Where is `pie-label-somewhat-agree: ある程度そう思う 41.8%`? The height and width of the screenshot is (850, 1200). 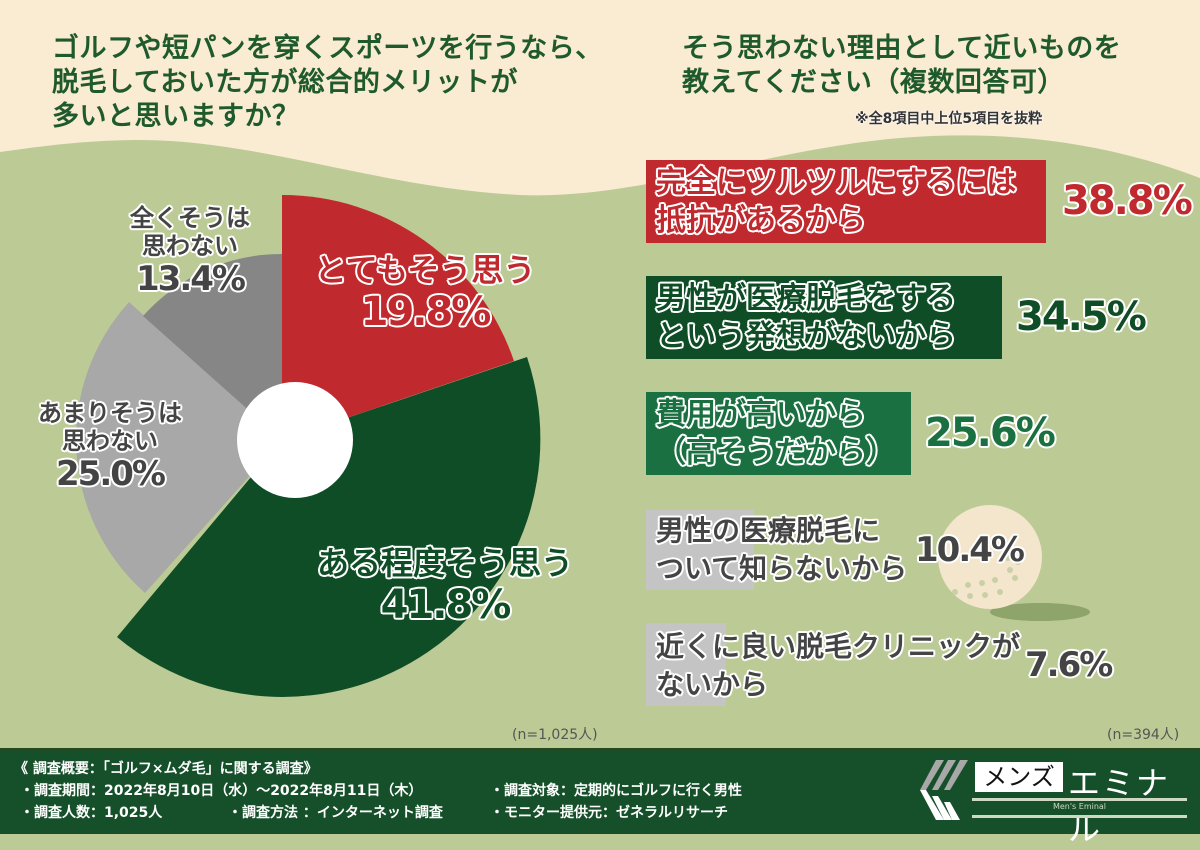
pie-label-somewhat-agree: ある程度そう思う 41.8% is located at coordinates (445, 586).